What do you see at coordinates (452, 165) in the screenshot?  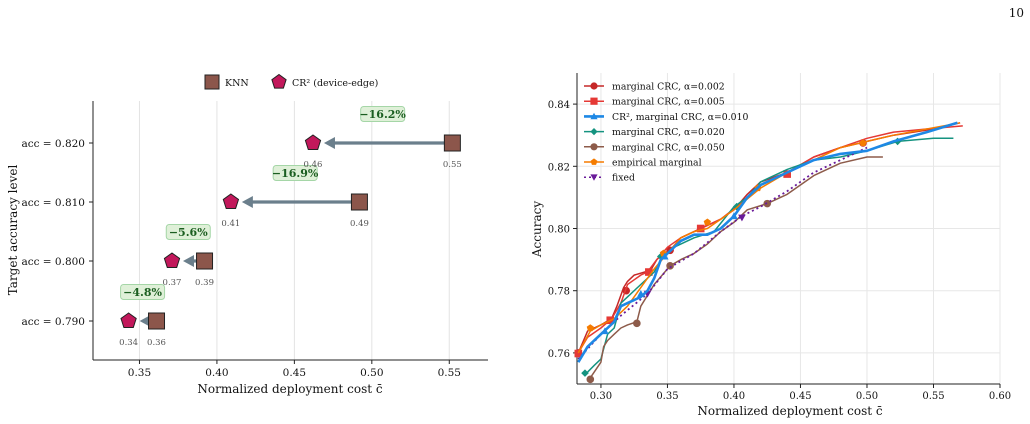 I see `knn-value-label: 0.55` at bounding box center [452, 165].